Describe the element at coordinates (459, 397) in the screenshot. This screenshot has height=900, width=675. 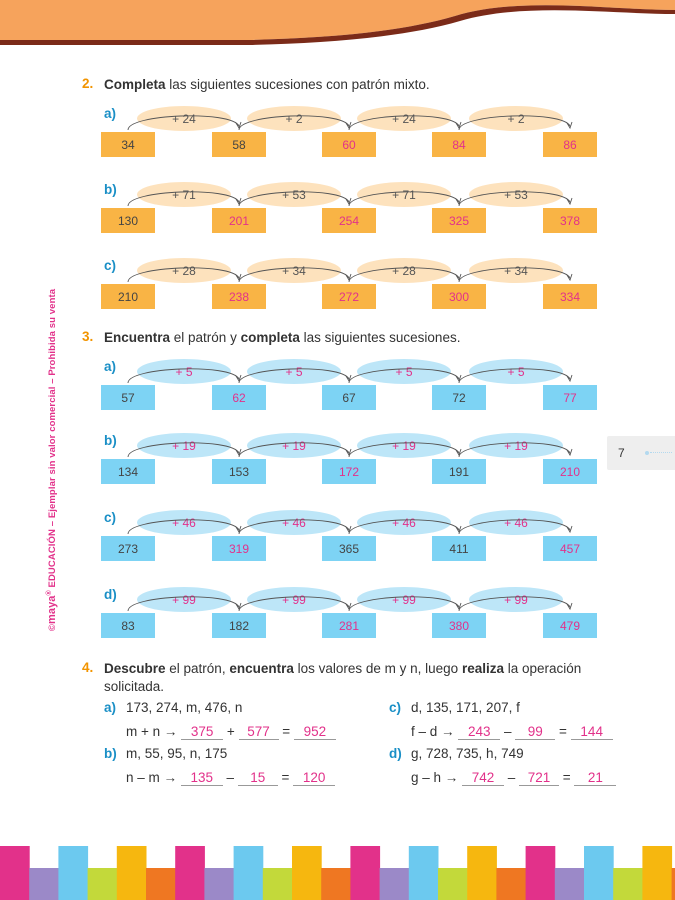
I see `sequence-value: 72` at that location.